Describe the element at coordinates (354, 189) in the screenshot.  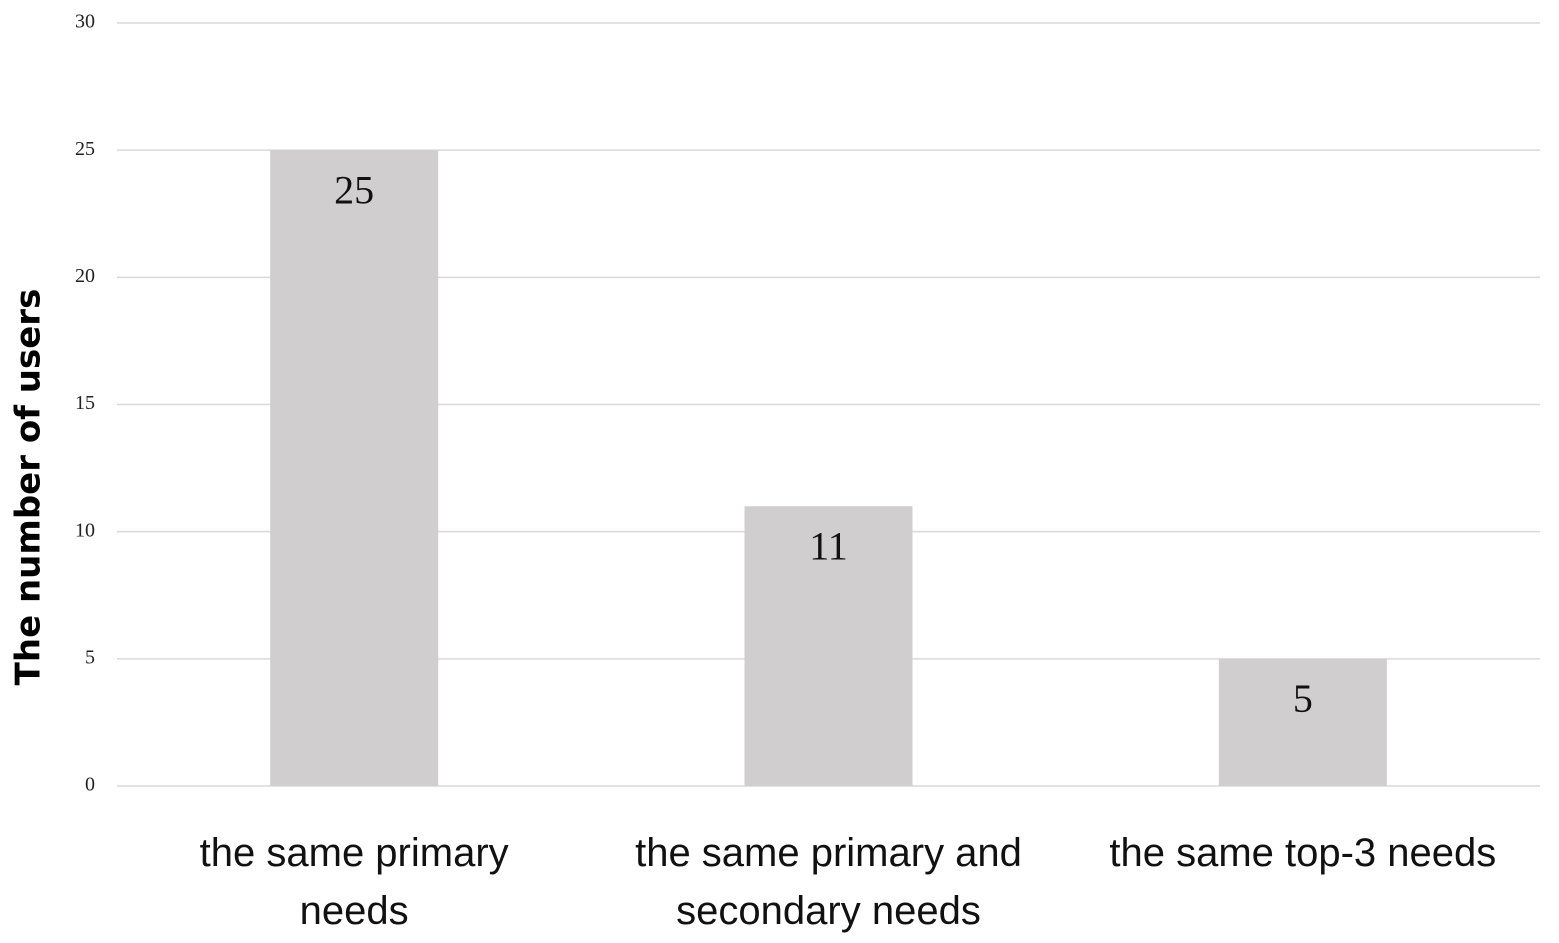
I see `data-label: 25` at that location.